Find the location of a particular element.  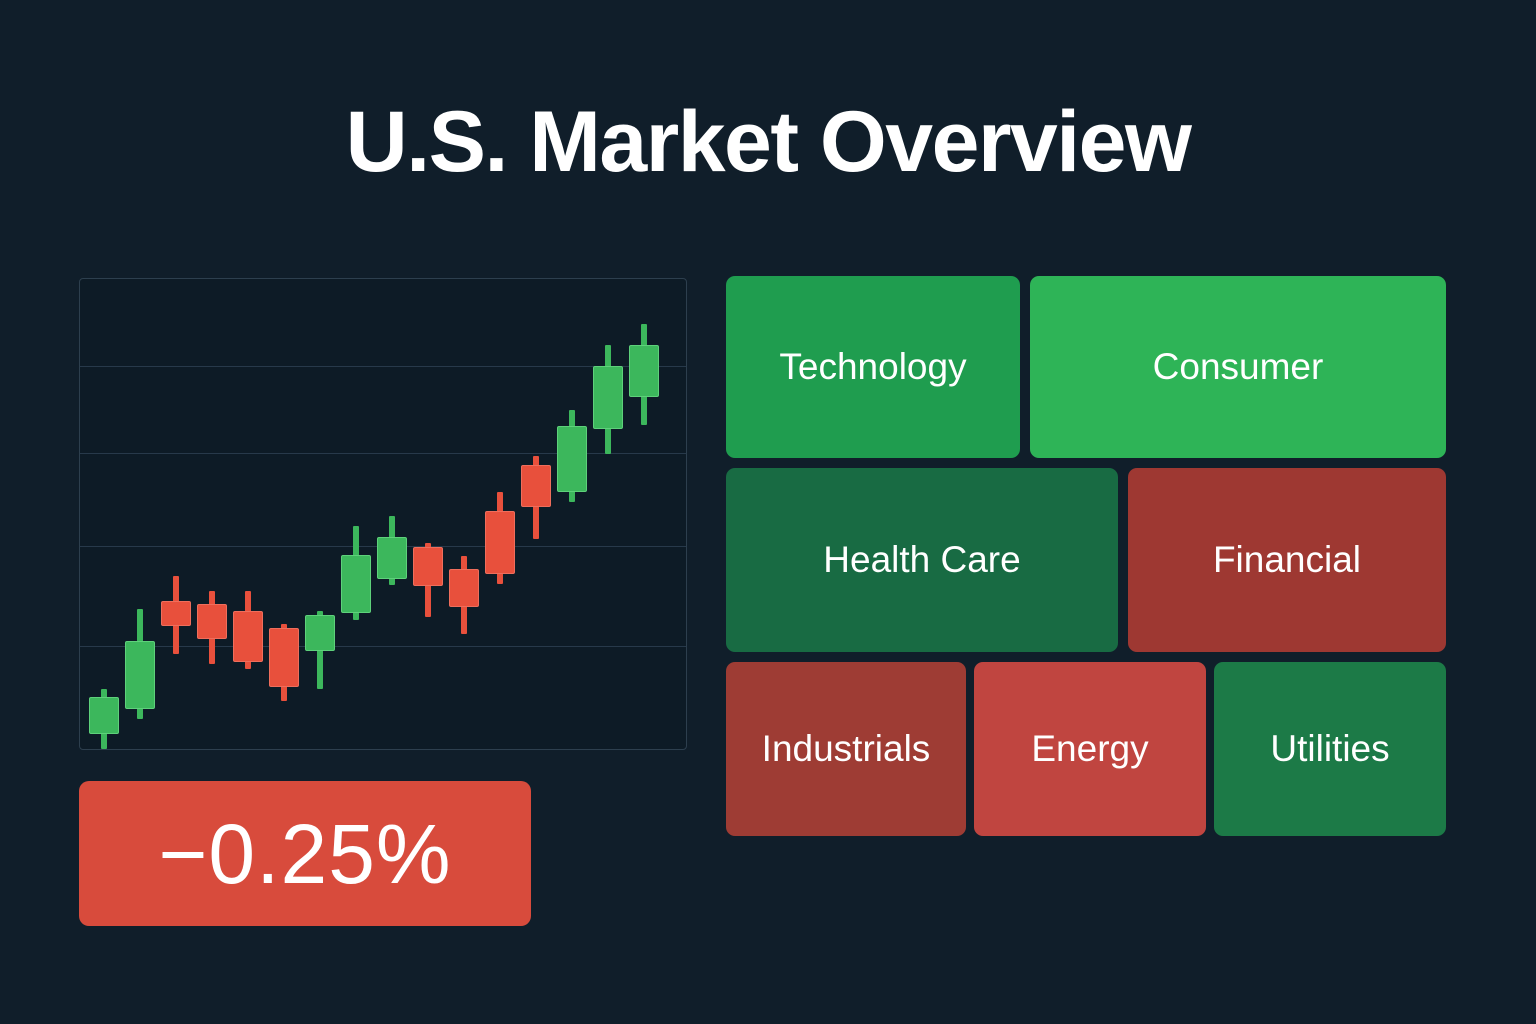

treemap-tile-label: Financial is located at coordinates (1287, 559).